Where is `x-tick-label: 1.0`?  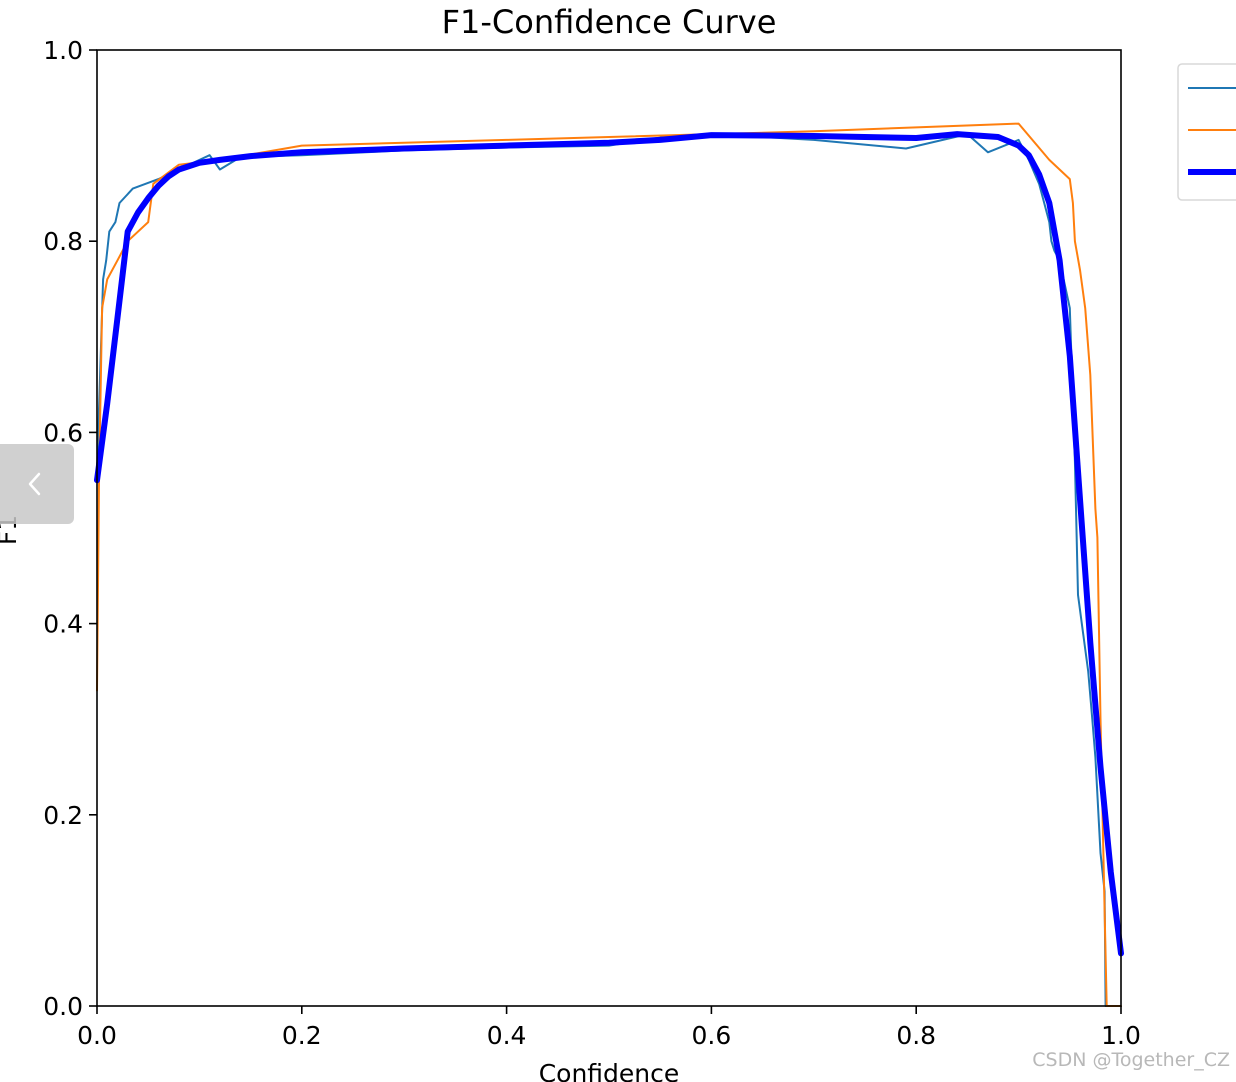
x-tick-label: 1.0 is located at coordinates (1121, 1035).